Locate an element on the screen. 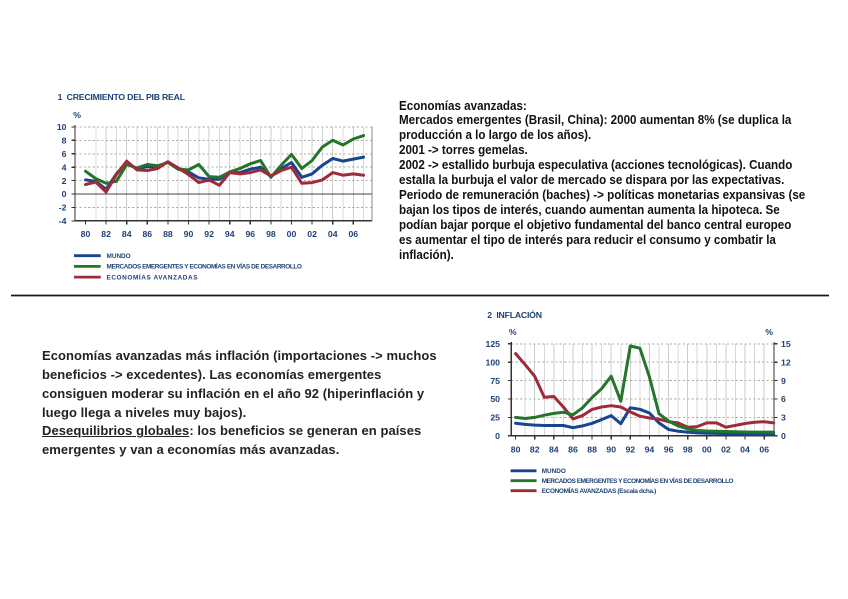 The width and height of the screenshot is (848, 599). svg-text: ECONOMÍAS AVANZADAS is located at coordinates (153, 276).